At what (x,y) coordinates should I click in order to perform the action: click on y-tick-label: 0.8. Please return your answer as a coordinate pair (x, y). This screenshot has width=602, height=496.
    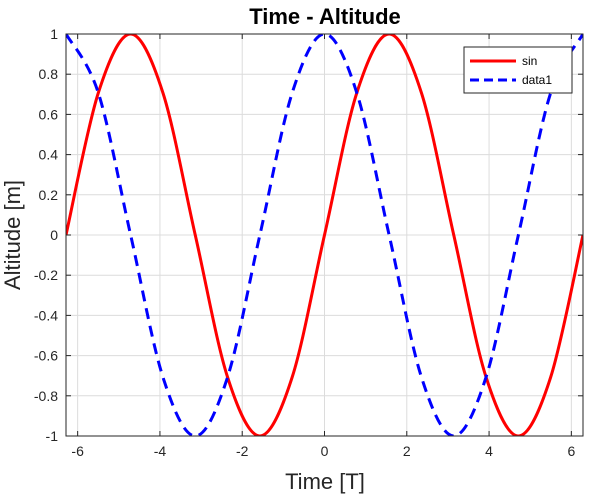
    Looking at the image, I should click on (49, 74).